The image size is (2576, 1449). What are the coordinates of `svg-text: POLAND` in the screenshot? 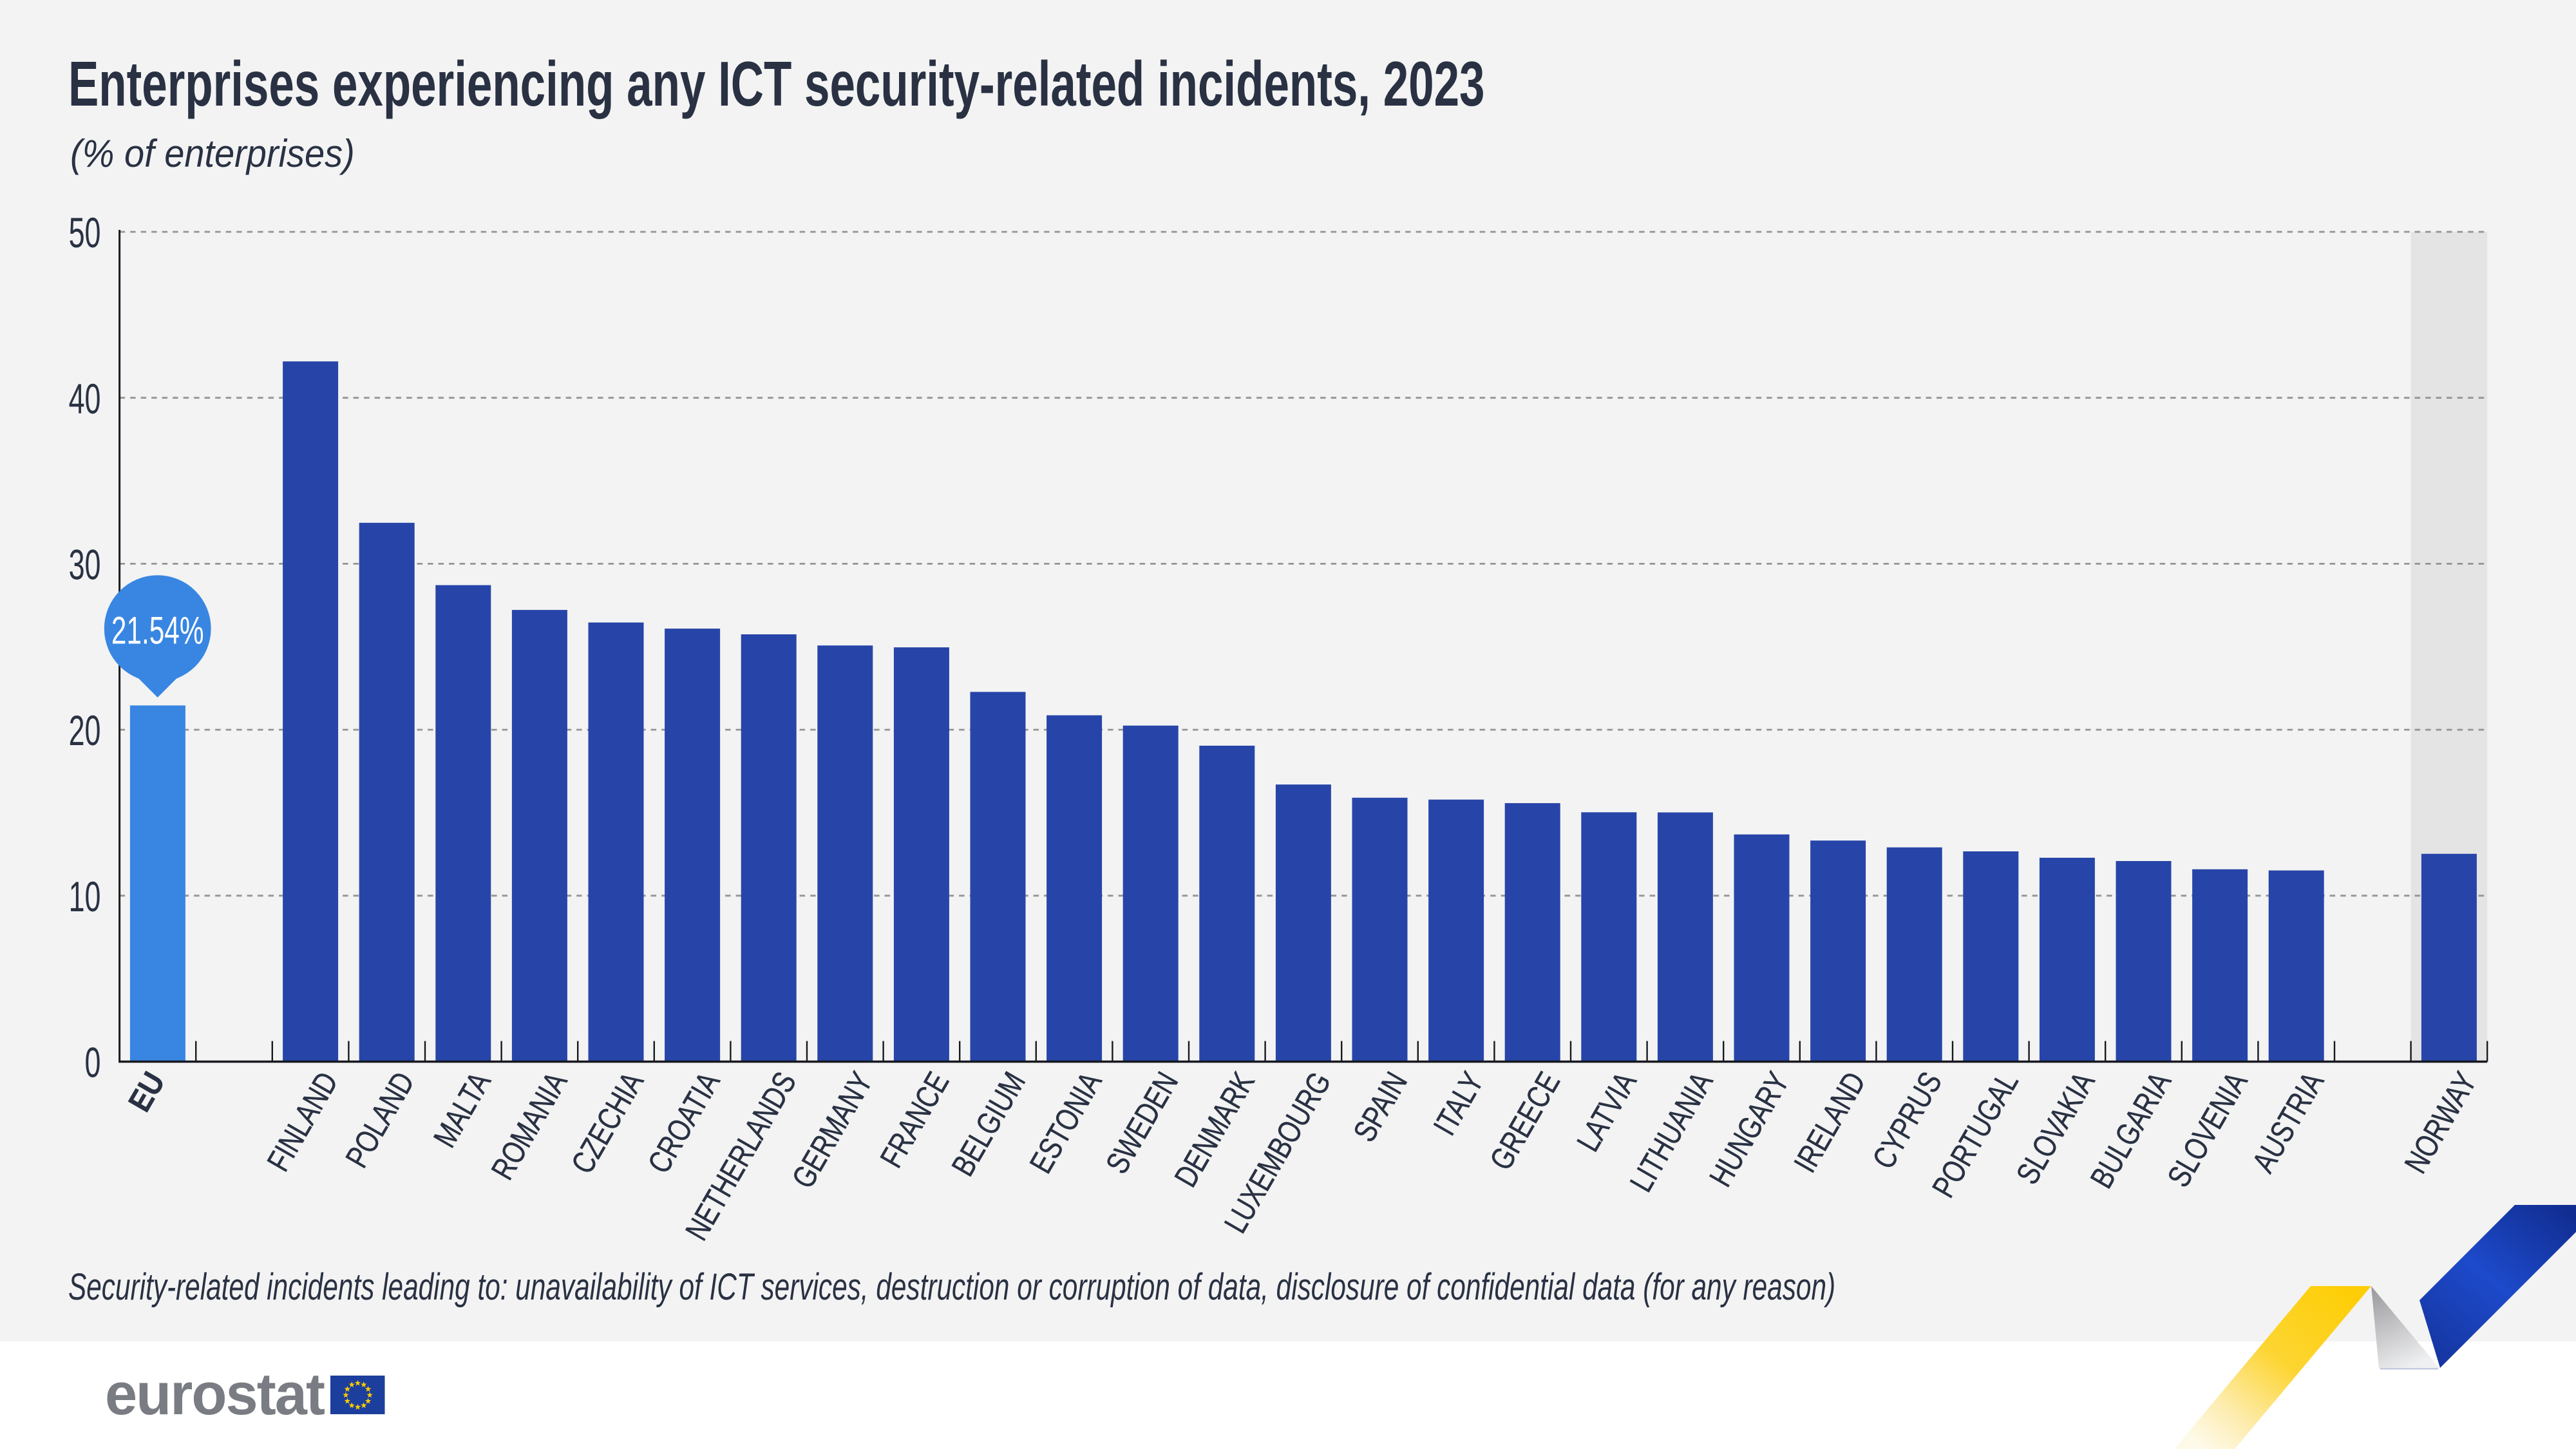 It's located at (380, 1119).